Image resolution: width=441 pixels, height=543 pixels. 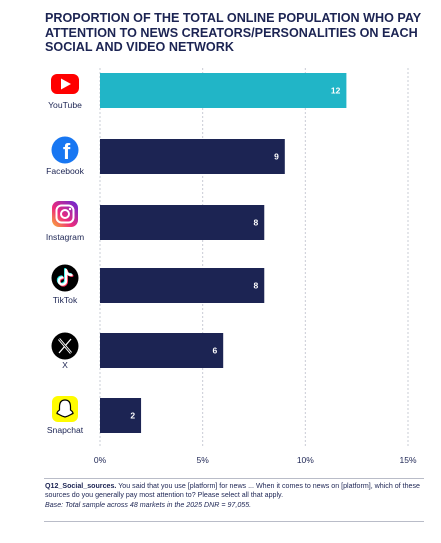 I want to click on bar-youtube, so click(x=223, y=90).